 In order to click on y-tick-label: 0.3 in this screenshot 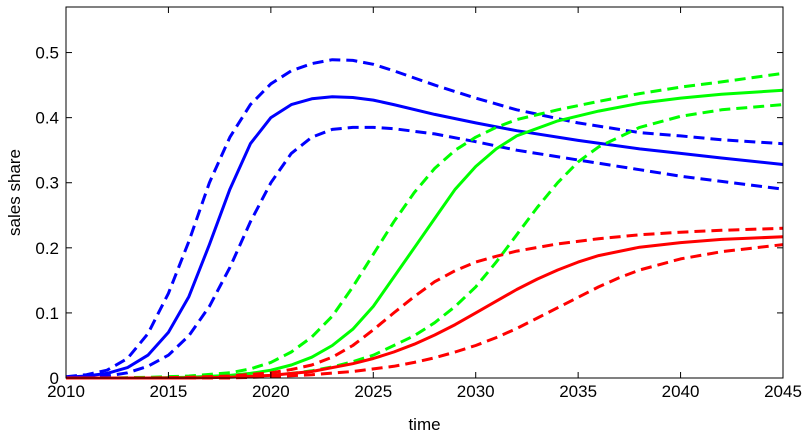, I will do `click(47, 183)`.